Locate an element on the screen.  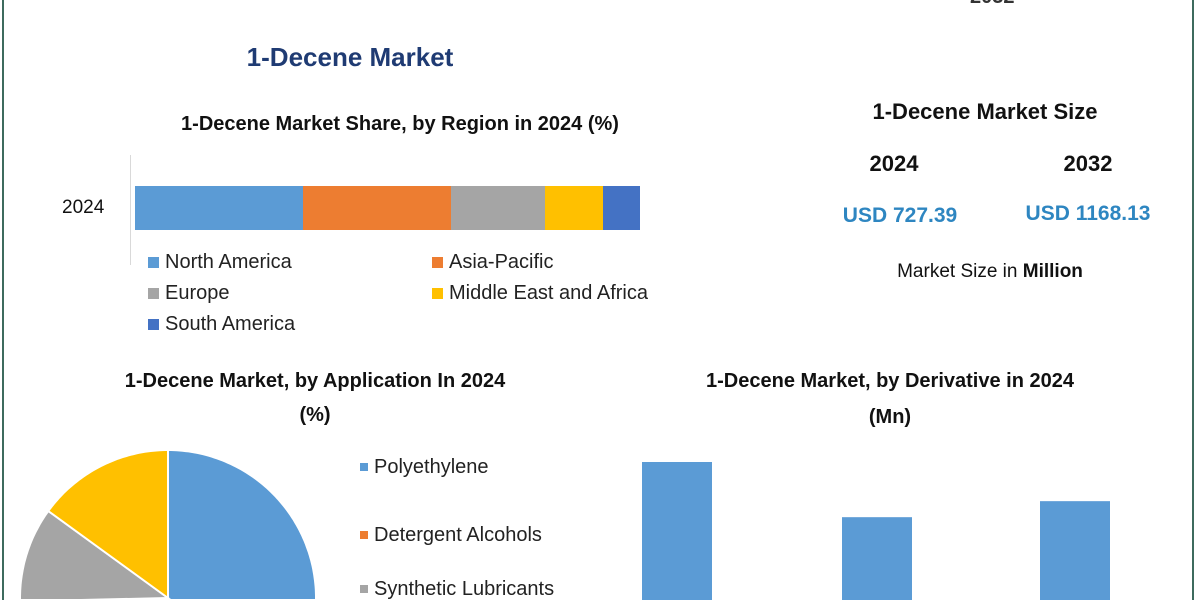
legend-detergent-alcohols: Detergent Alcohols is located at coordinates (451, 535).